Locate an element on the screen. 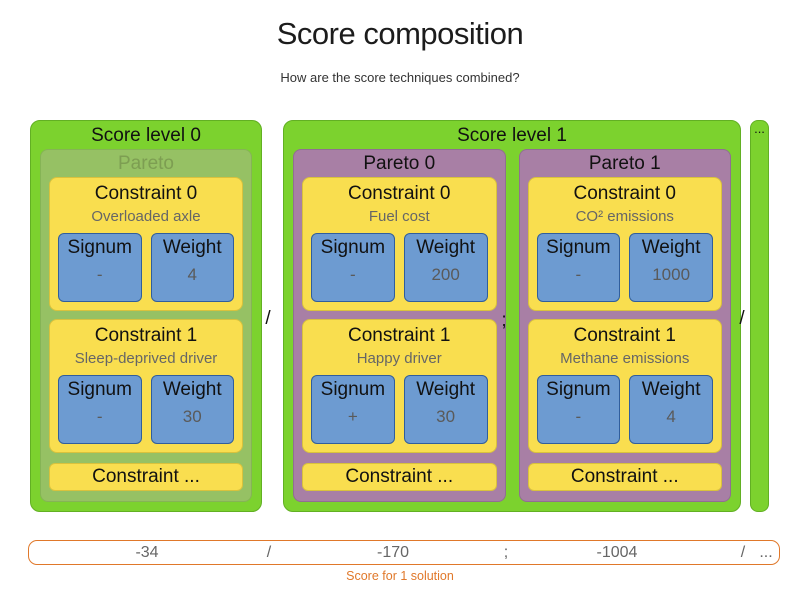 The width and height of the screenshot is (800, 600). weight-value: 200 is located at coordinates (445, 274).